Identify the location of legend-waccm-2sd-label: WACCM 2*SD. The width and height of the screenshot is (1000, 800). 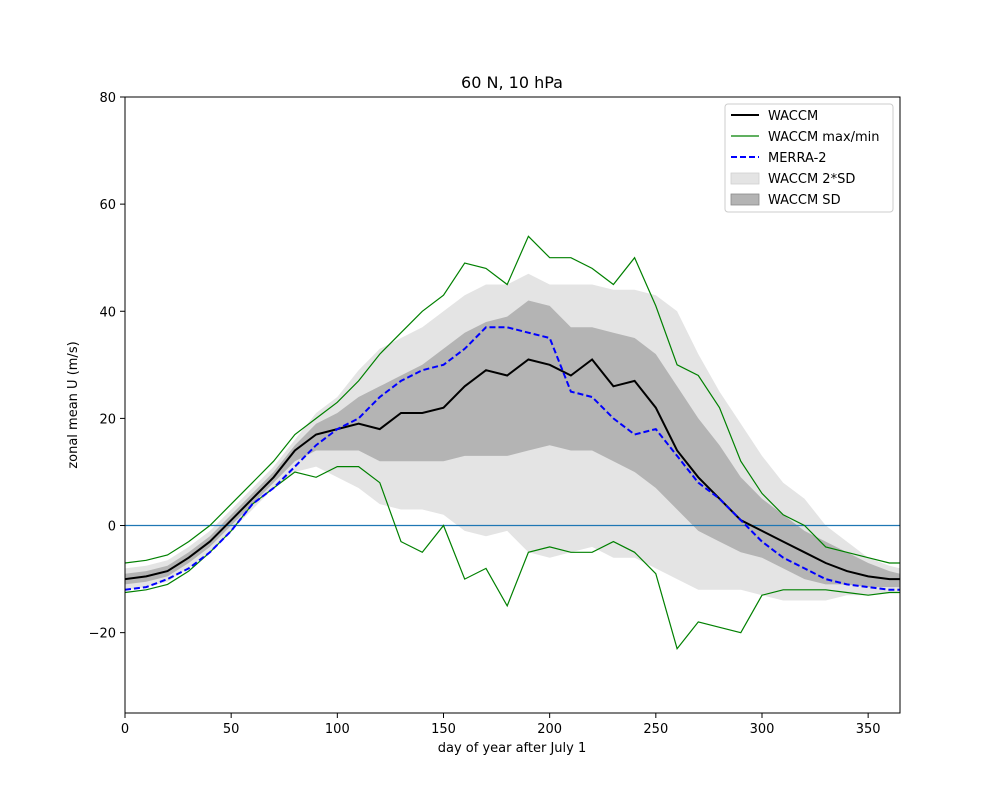
(811, 179).